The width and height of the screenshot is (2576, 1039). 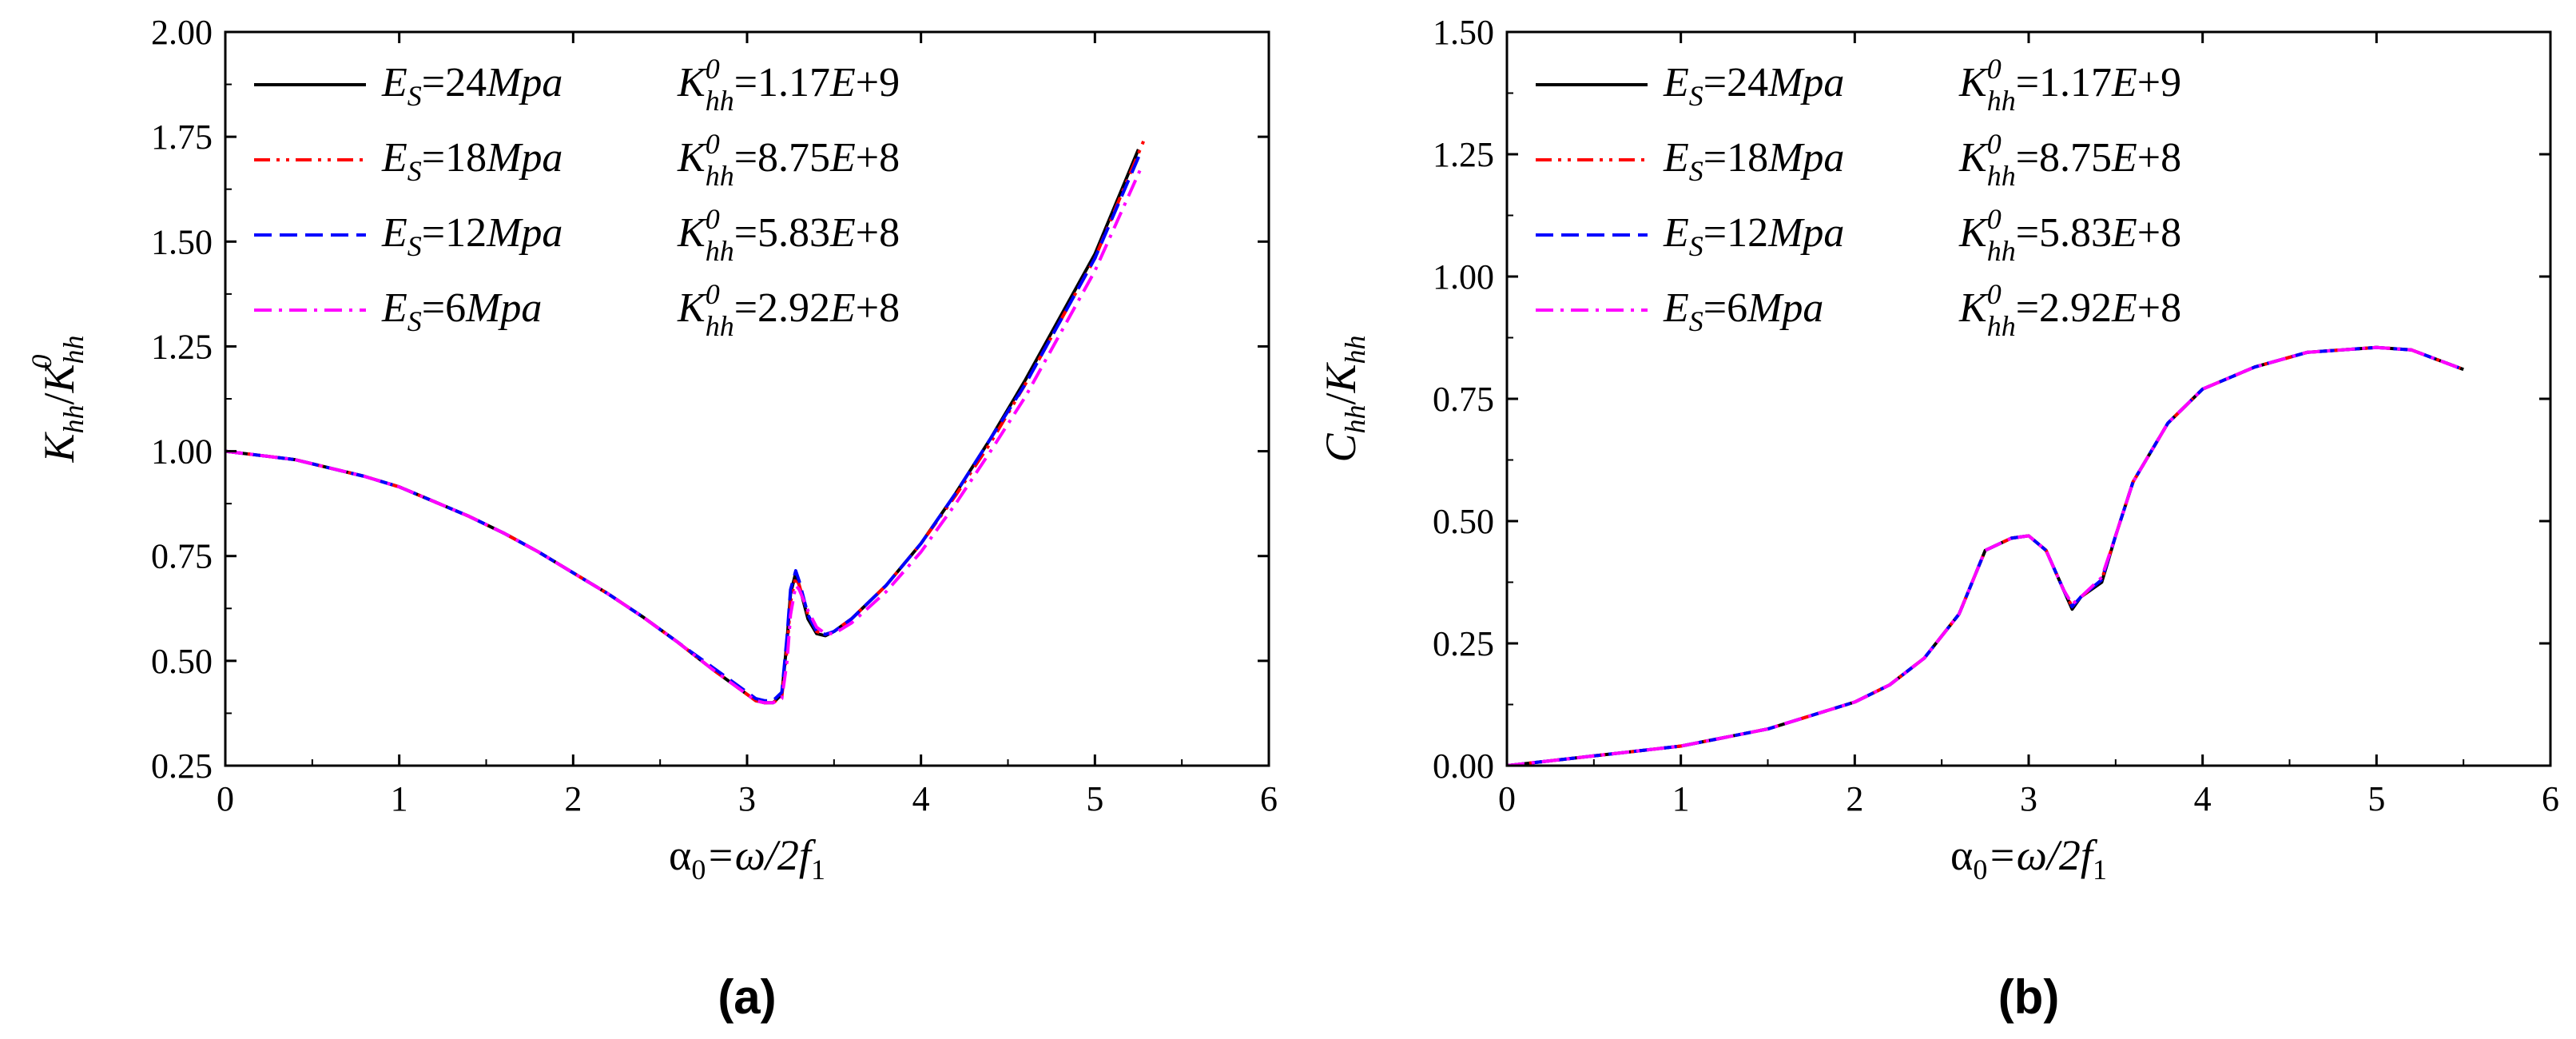 What do you see at coordinates (747, 997) in the screenshot?
I see `panel-label: (a)` at bounding box center [747, 997].